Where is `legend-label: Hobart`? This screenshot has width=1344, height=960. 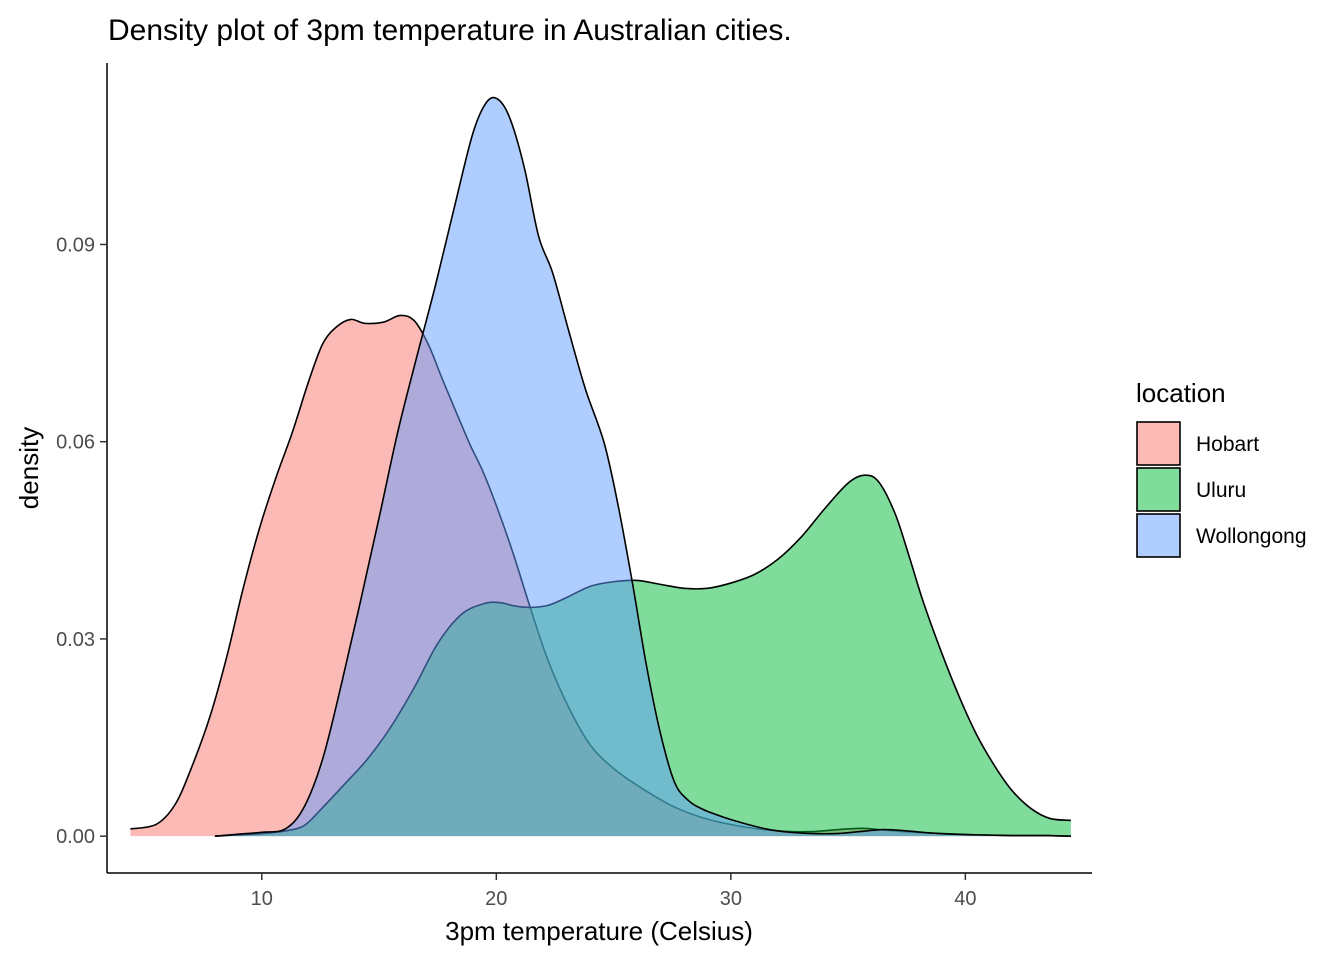
legend-label: Hobart is located at coordinates (1227, 444).